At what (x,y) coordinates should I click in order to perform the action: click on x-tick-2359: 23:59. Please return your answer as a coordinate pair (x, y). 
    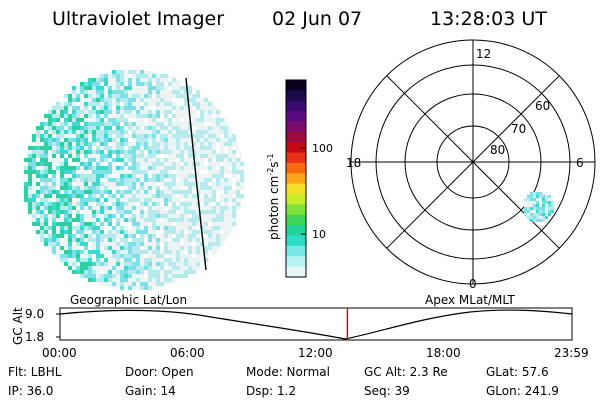
    Looking at the image, I should click on (571, 353).